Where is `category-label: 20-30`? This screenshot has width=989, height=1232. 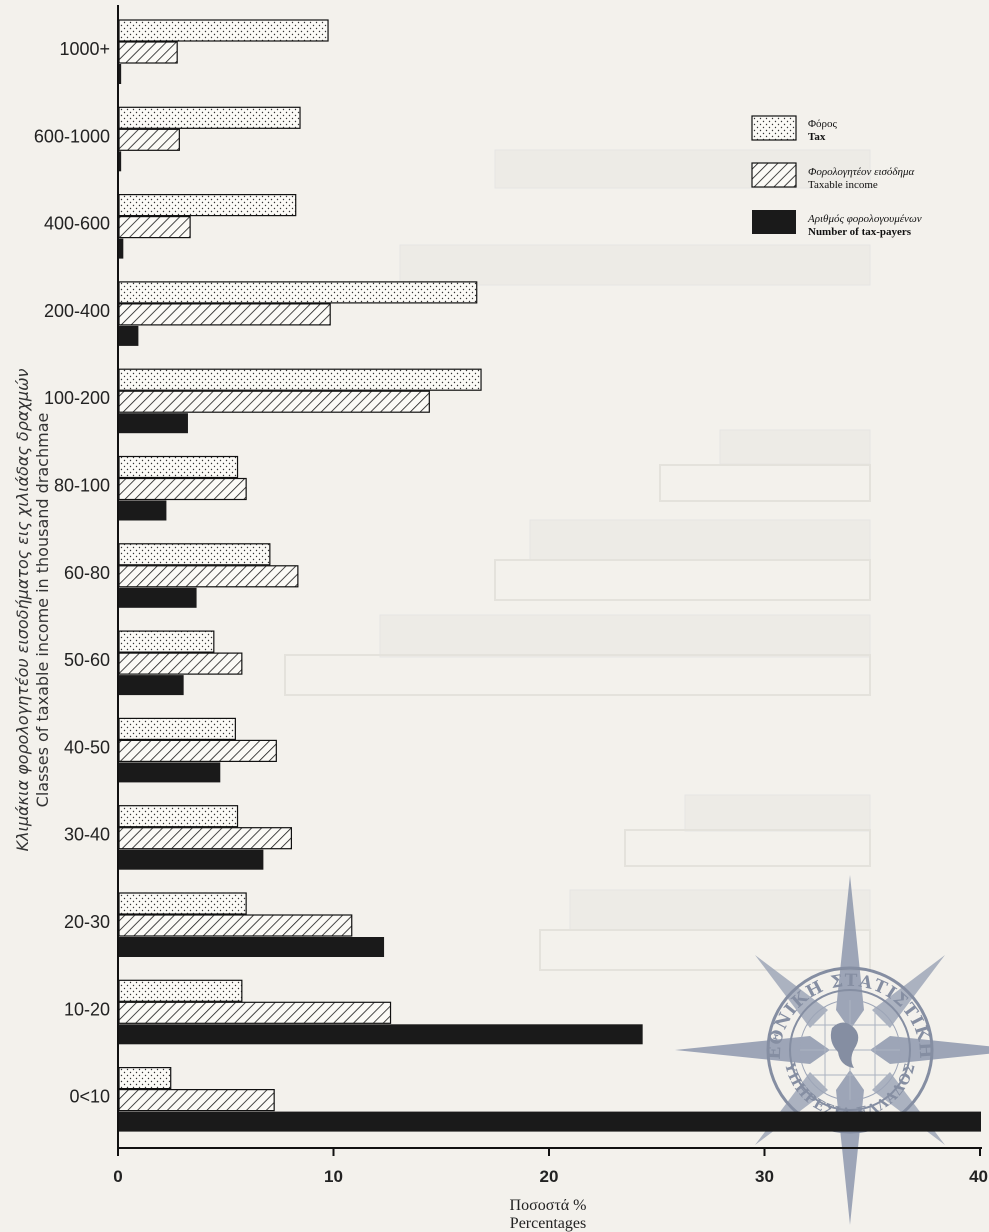
category-label: 20-30 is located at coordinates (87, 922).